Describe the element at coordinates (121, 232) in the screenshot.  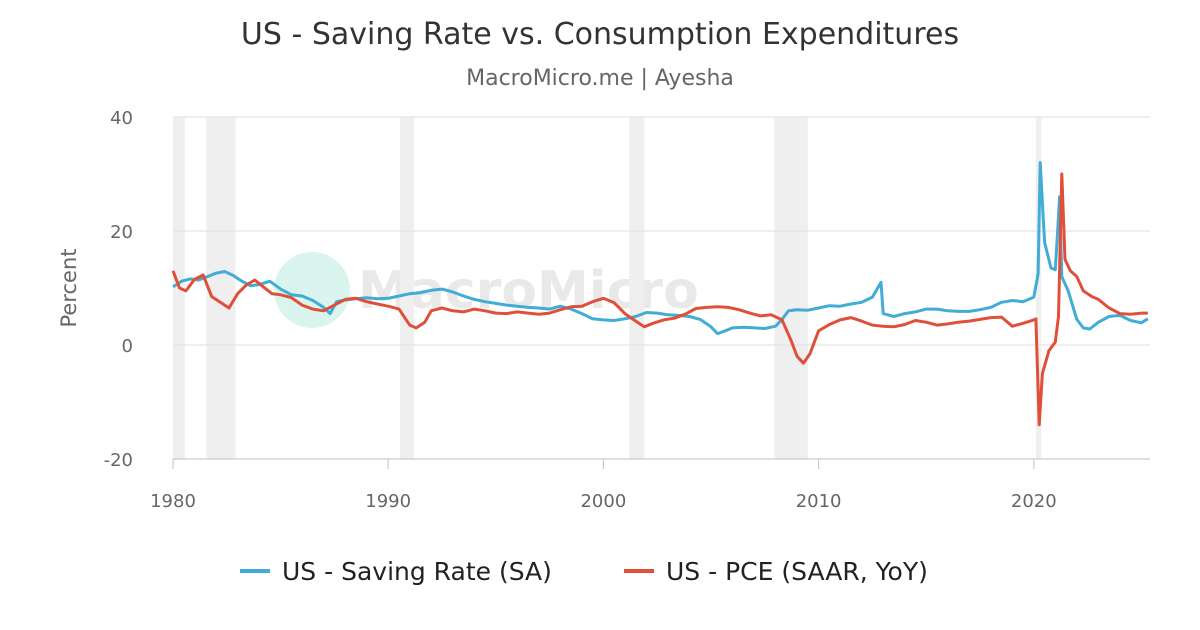
I see `y-tick-label: 20` at that location.